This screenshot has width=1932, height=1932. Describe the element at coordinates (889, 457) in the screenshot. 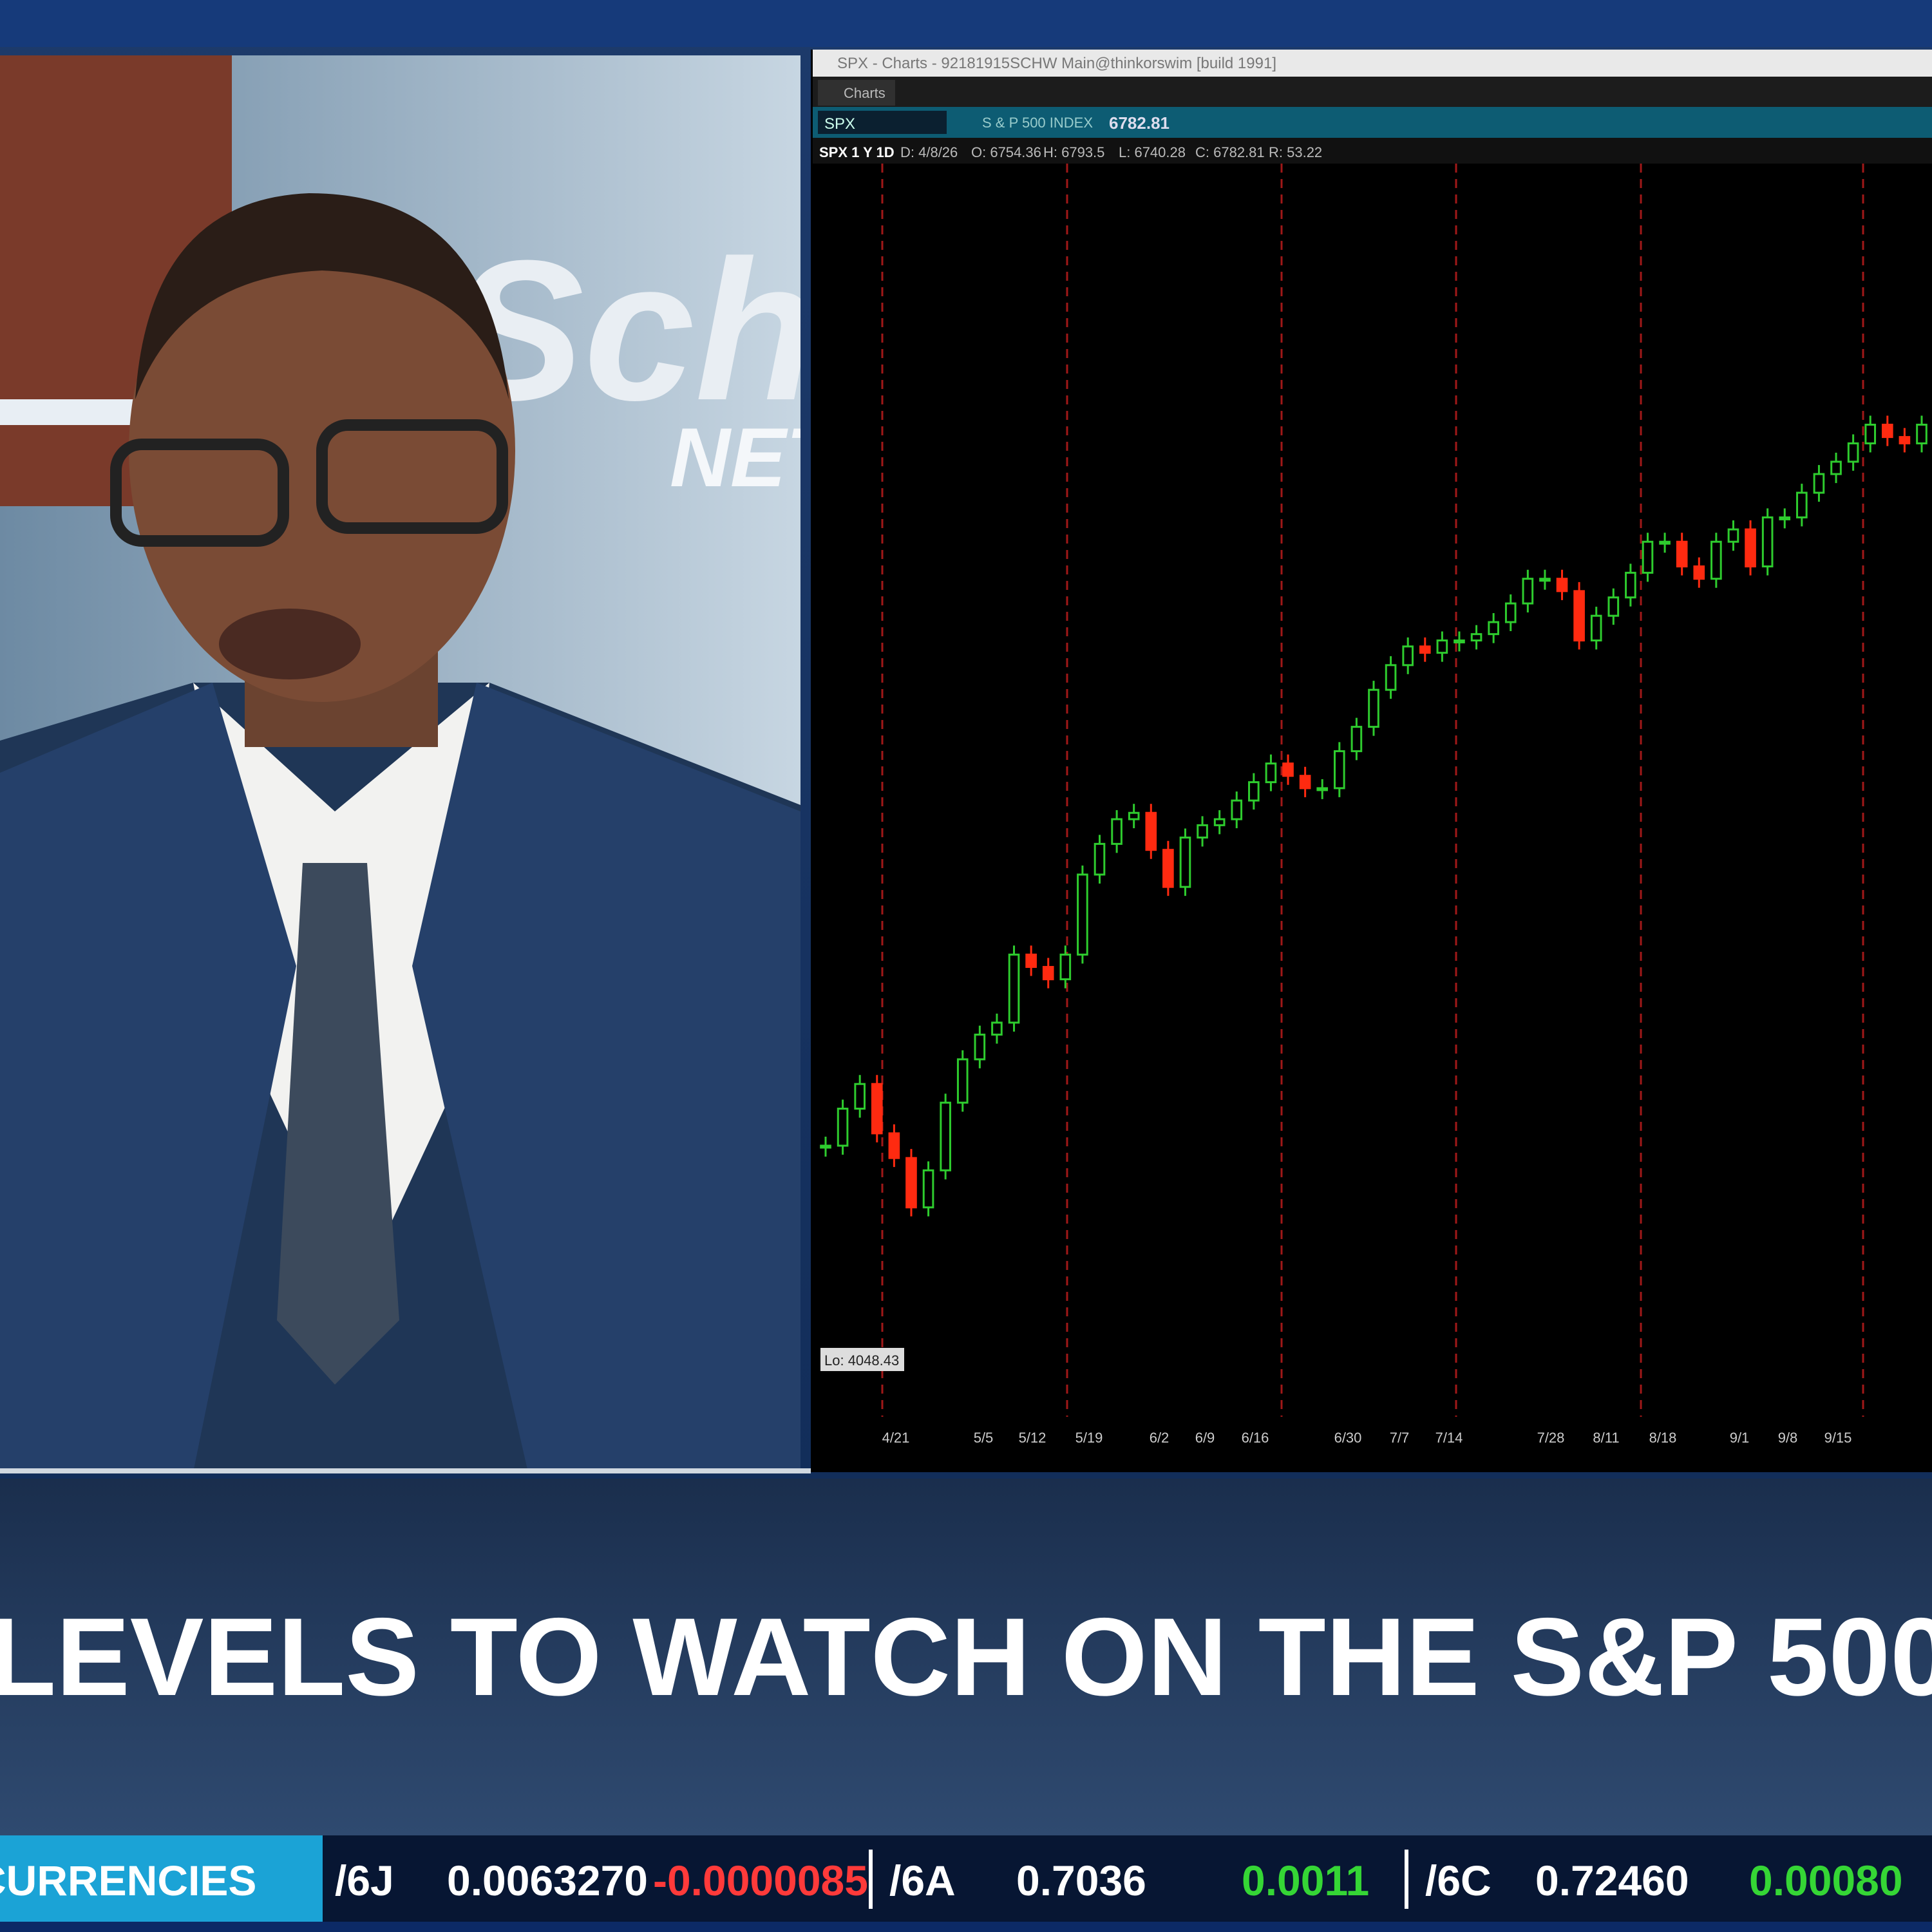

I see `logo-sub: NETWORK` at that location.